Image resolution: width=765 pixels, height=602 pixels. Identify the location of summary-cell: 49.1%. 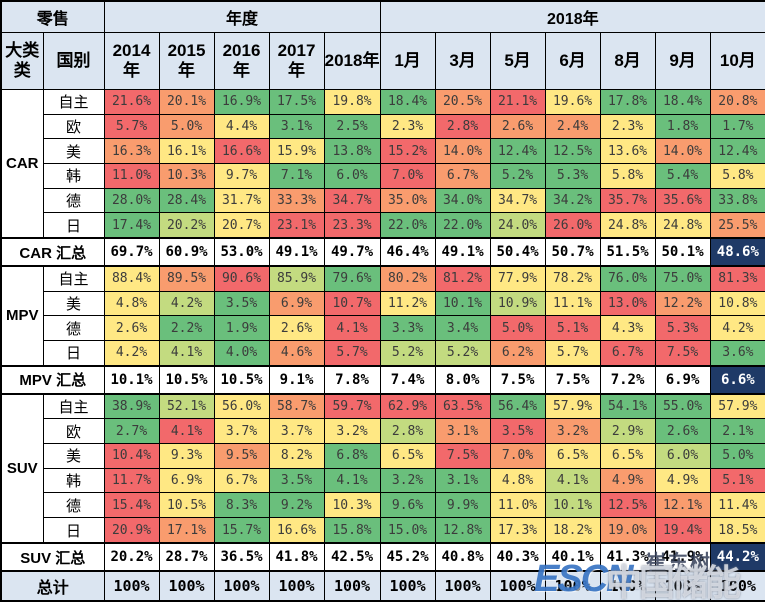
(462, 252).